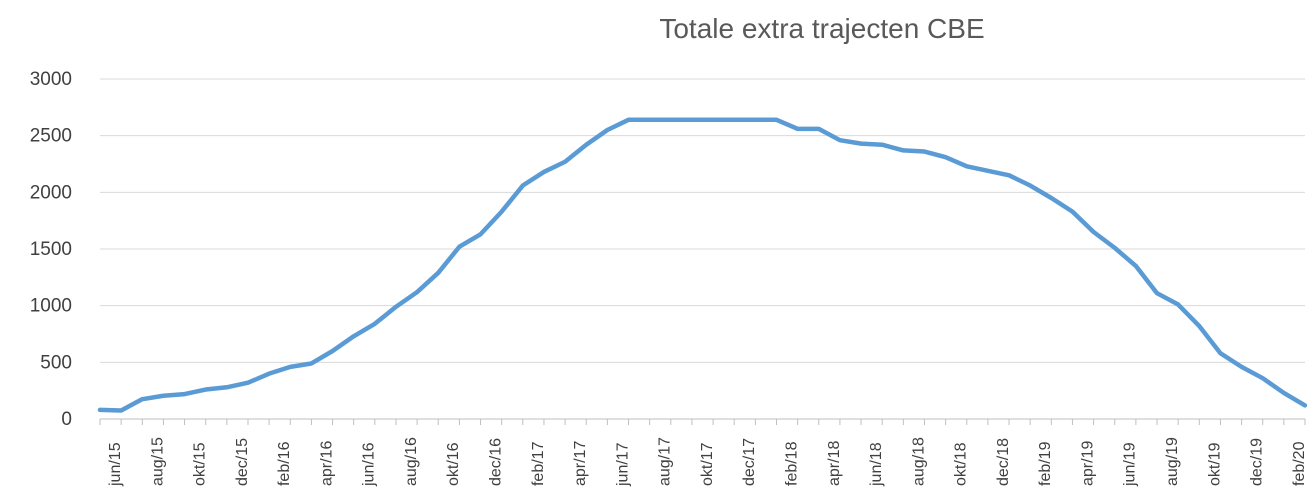  Describe the element at coordinates (284, 463) in the screenshot. I see `x-tick-label: feb/16` at that location.